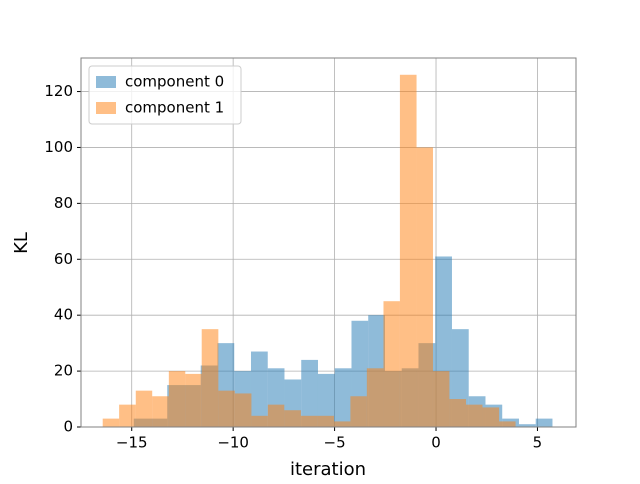 This screenshot has height=484, width=640. What do you see at coordinates (436, 443) in the screenshot?
I see `x-tick-label: 0` at bounding box center [436, 443].